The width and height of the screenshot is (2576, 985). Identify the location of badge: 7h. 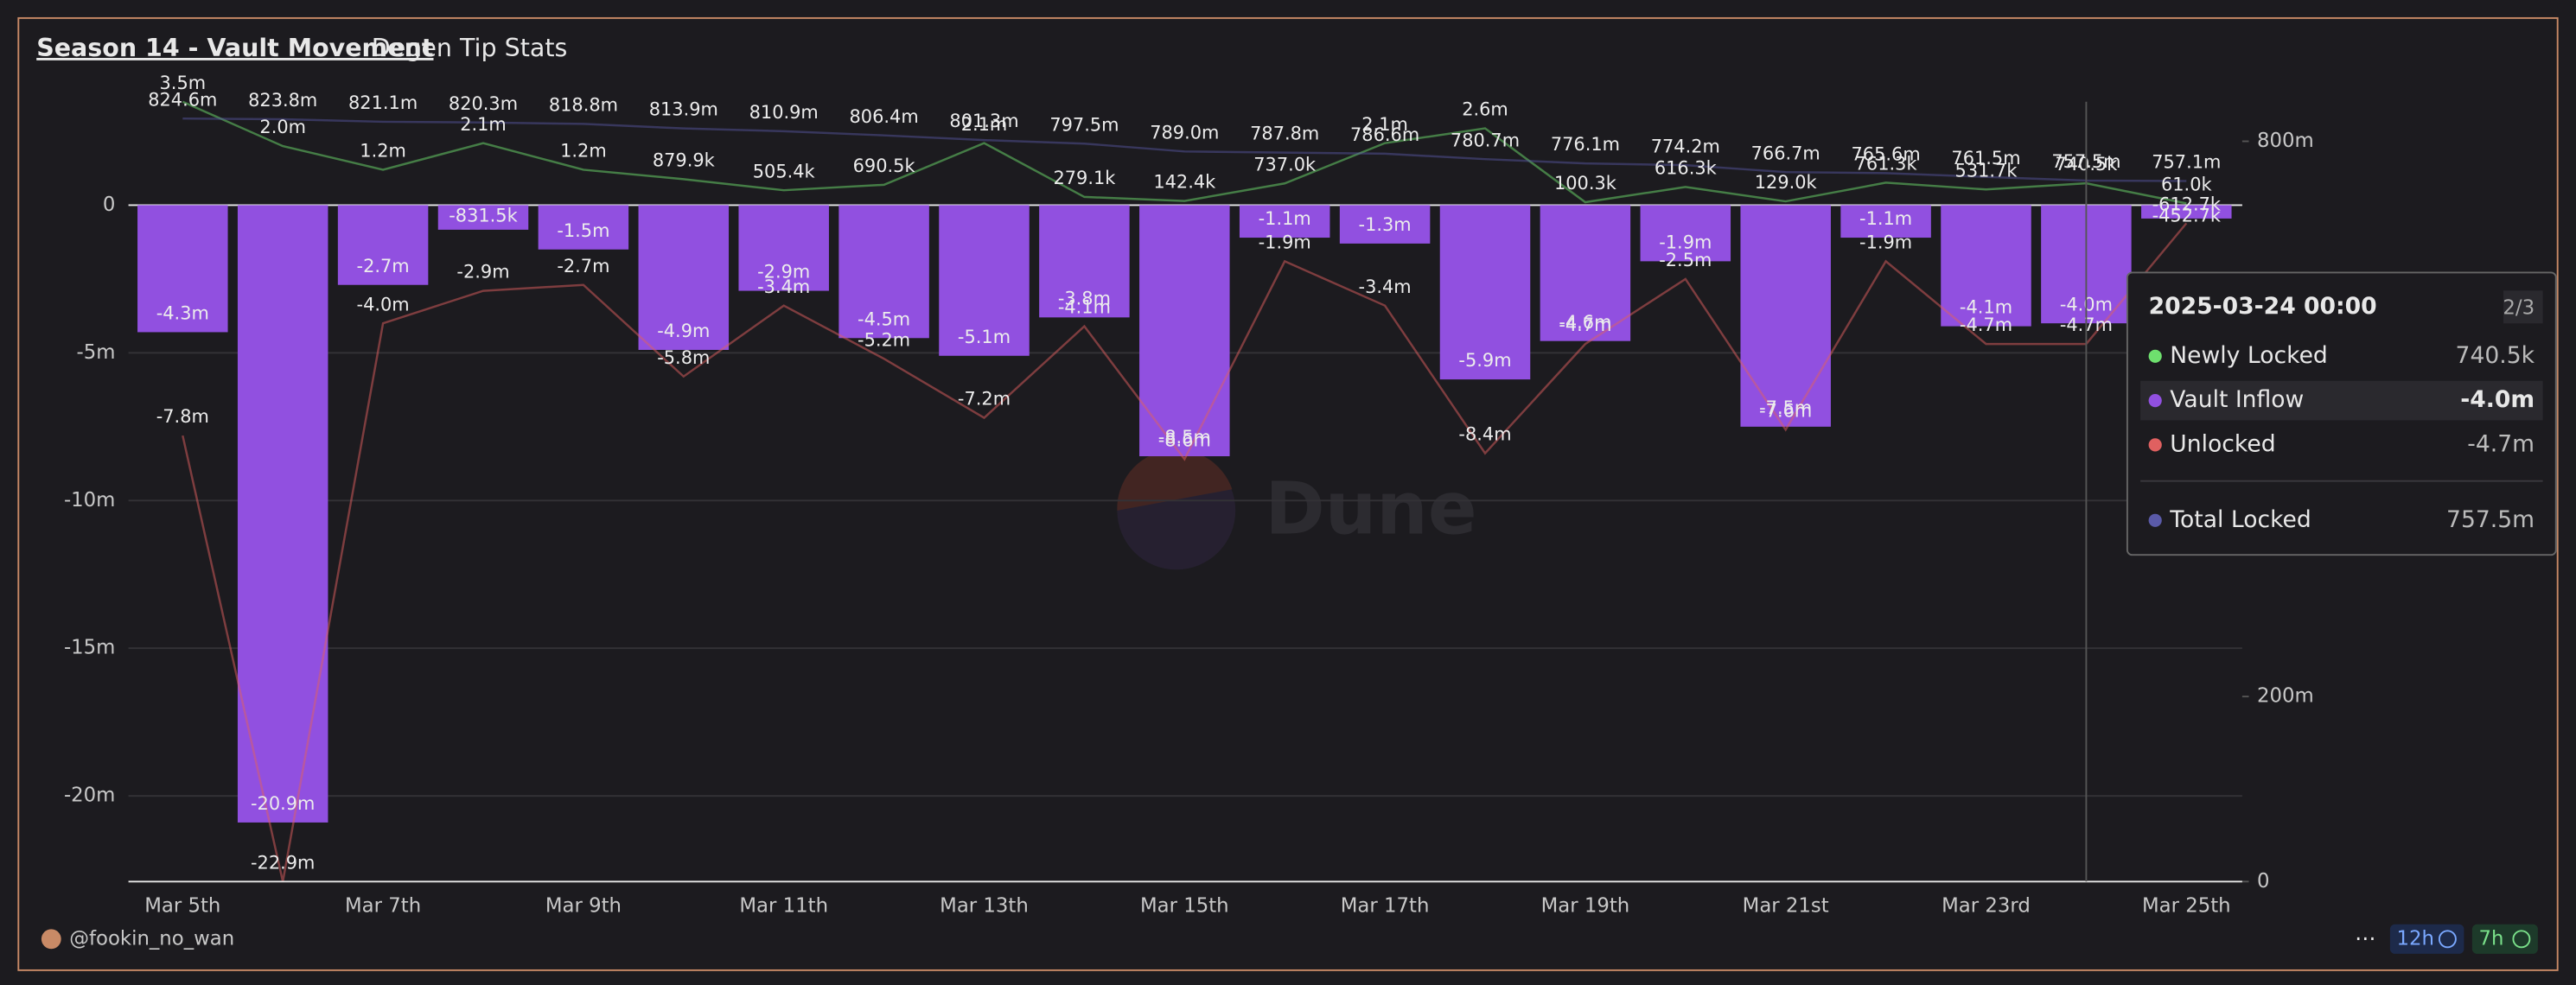
(2491, 938).